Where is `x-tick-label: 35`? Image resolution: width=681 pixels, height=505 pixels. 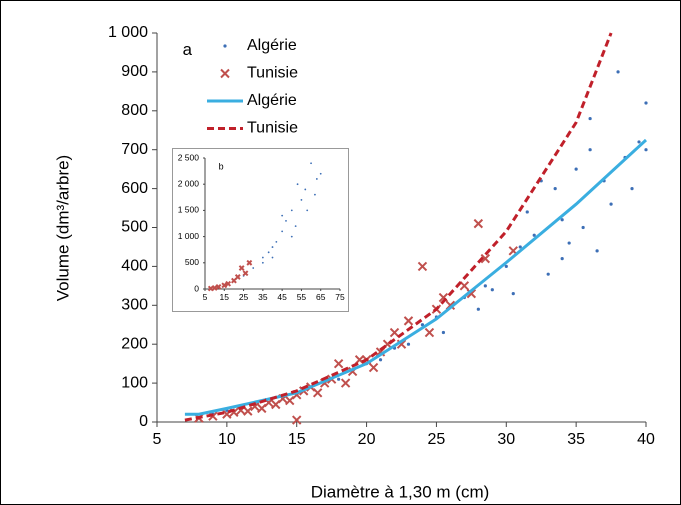
x-tick-label: 35 is located at coordinates (263, 297).